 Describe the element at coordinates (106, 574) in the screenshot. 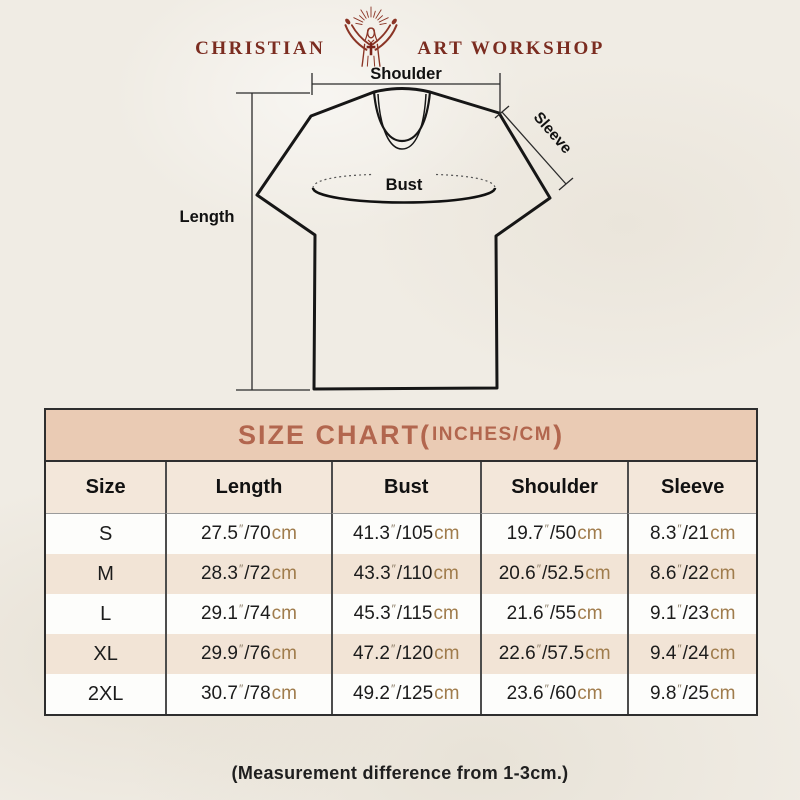

I see `size-cell: M` at that location.